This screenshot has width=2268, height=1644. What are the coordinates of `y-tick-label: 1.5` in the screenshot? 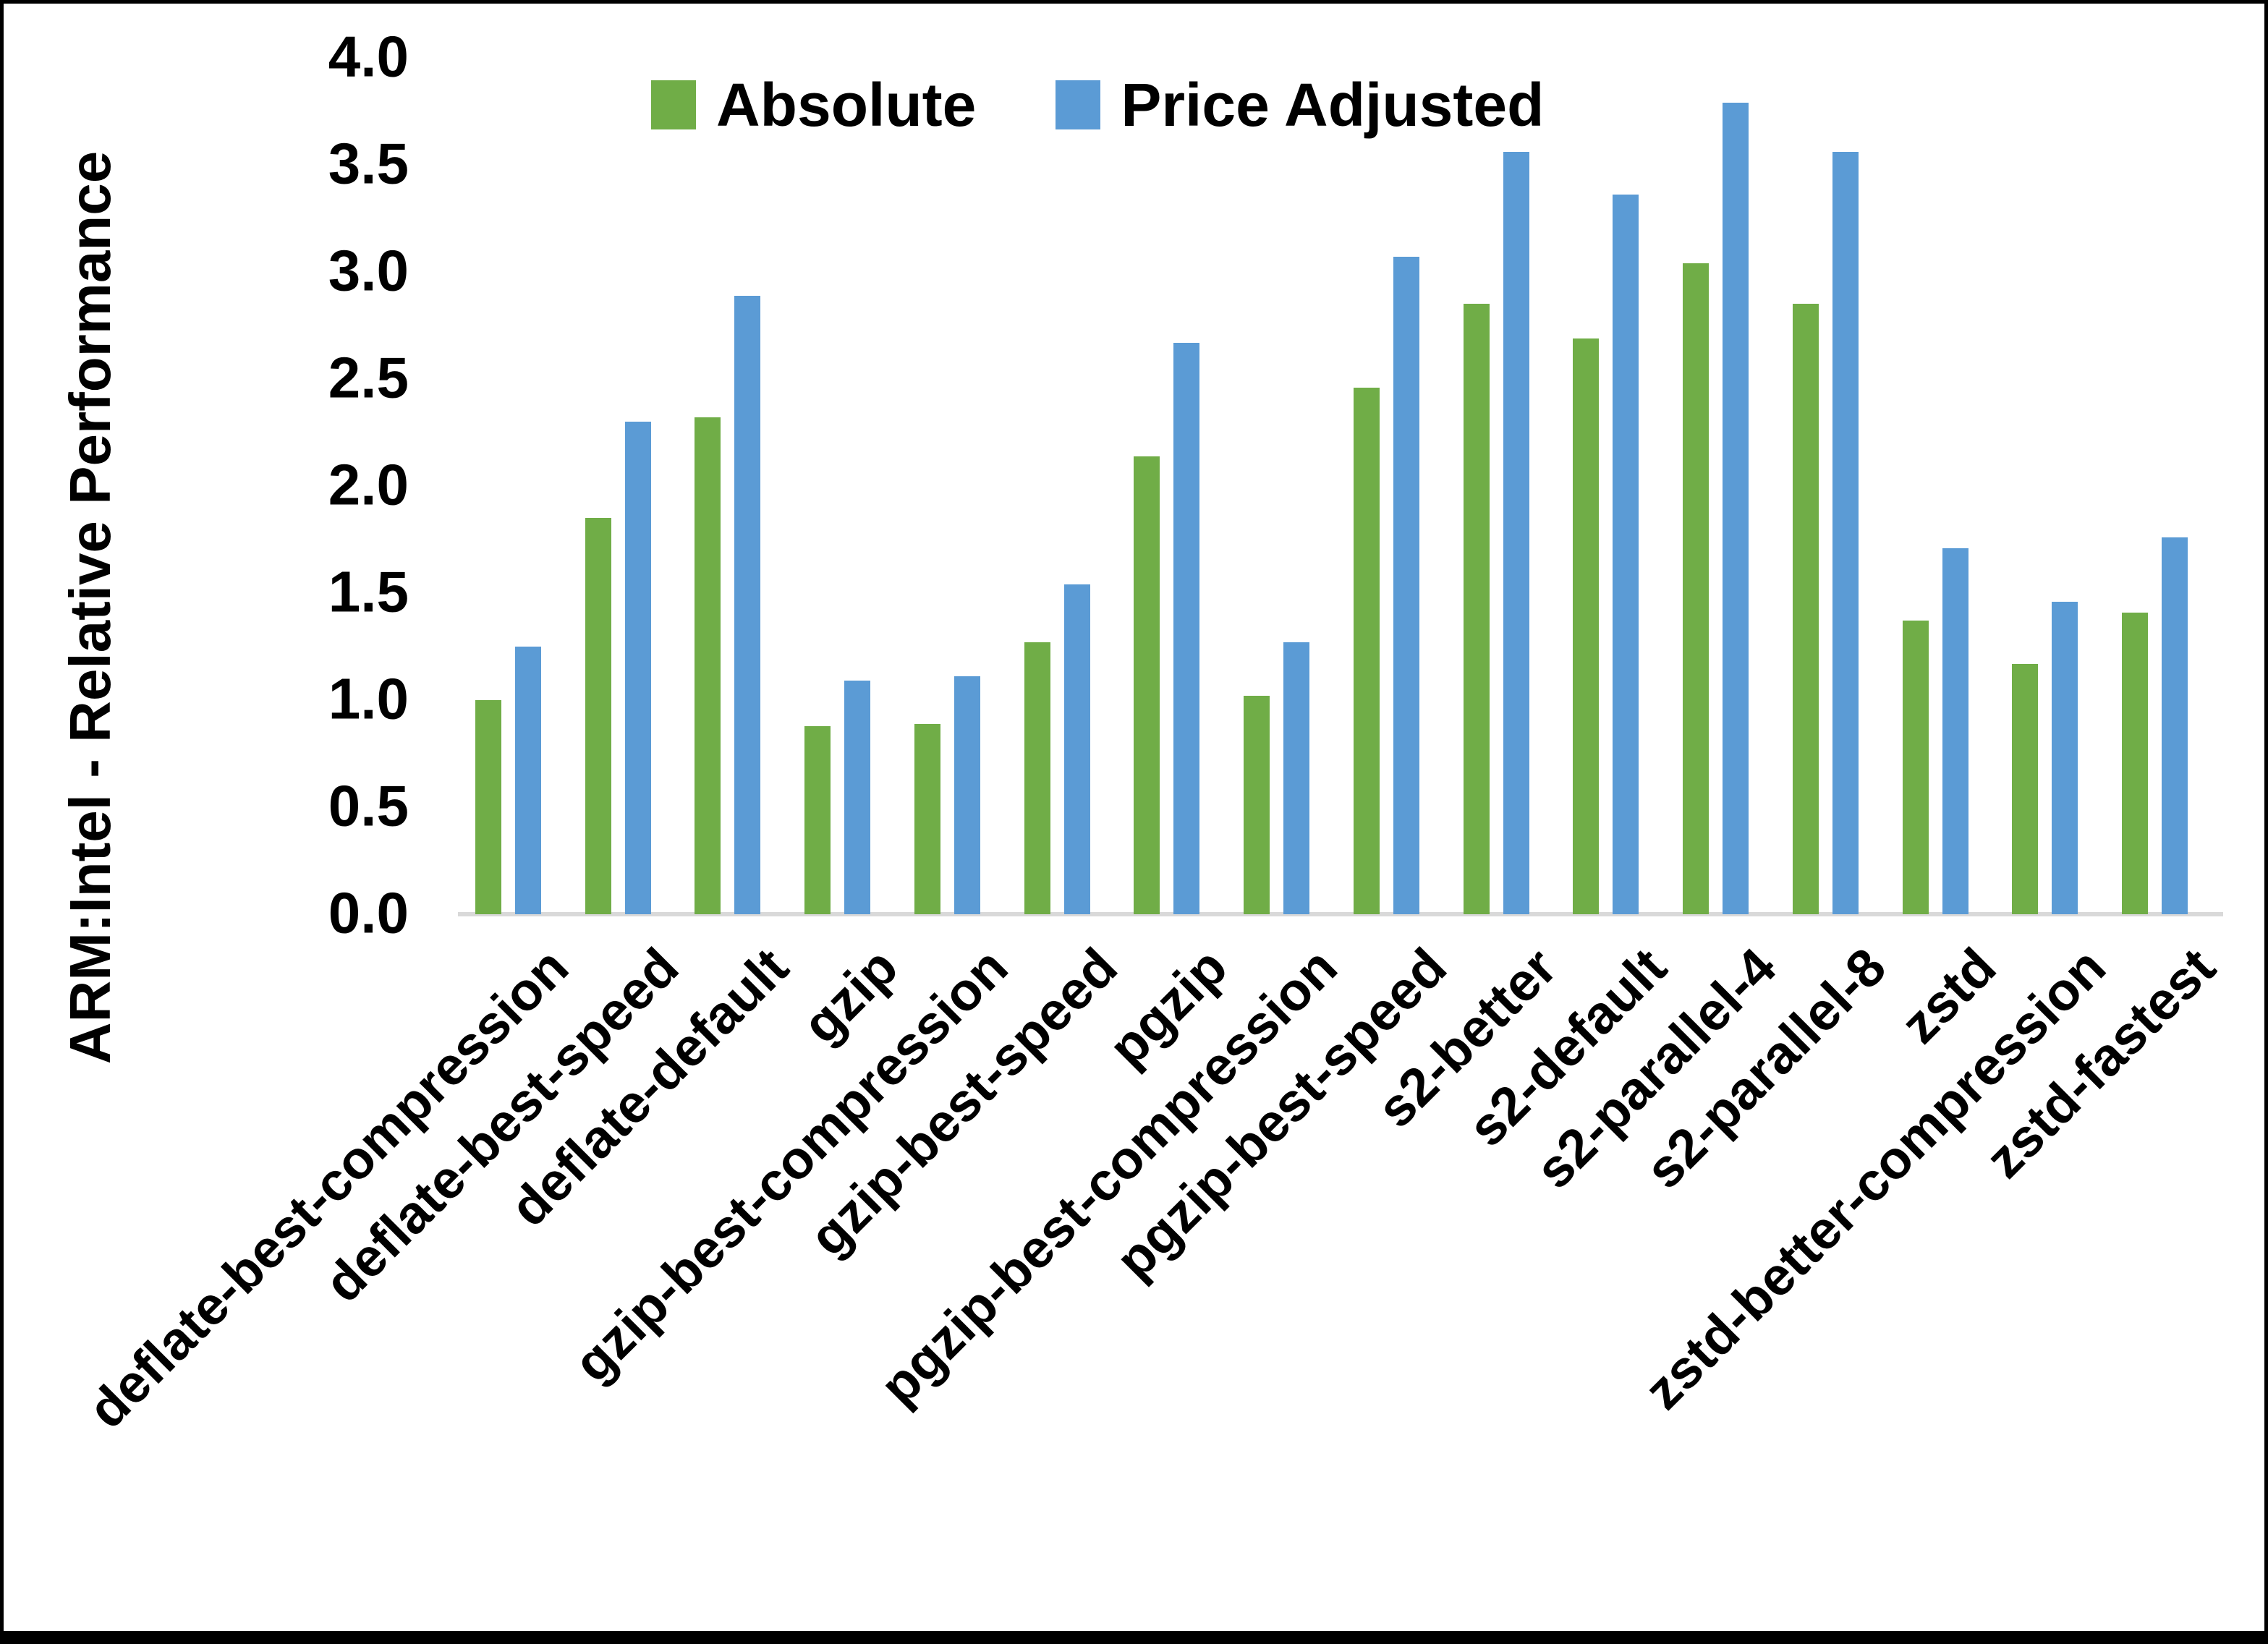 It's located at (368, 591).